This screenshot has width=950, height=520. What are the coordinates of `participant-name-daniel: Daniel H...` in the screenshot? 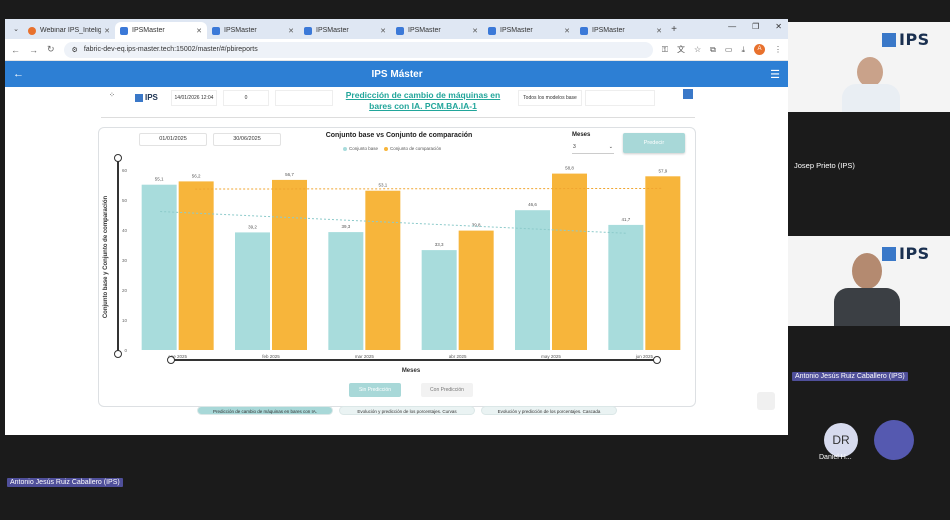 It's located at (835, 457).